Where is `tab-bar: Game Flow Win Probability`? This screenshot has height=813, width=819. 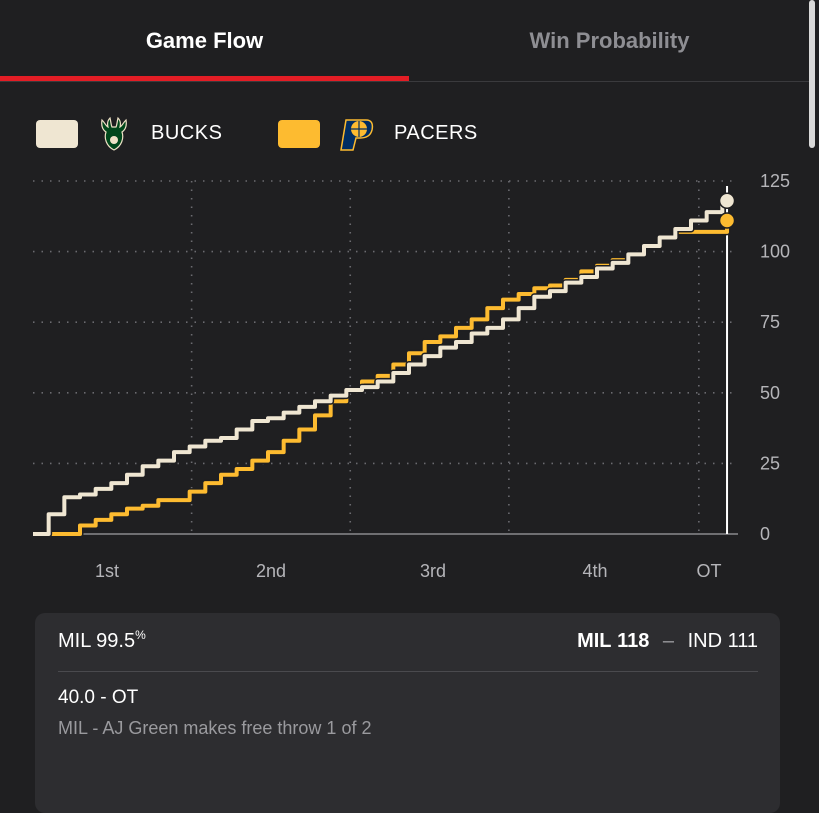 tab-bar: Game Flow Win Probability is located at coordinates (405, 41).